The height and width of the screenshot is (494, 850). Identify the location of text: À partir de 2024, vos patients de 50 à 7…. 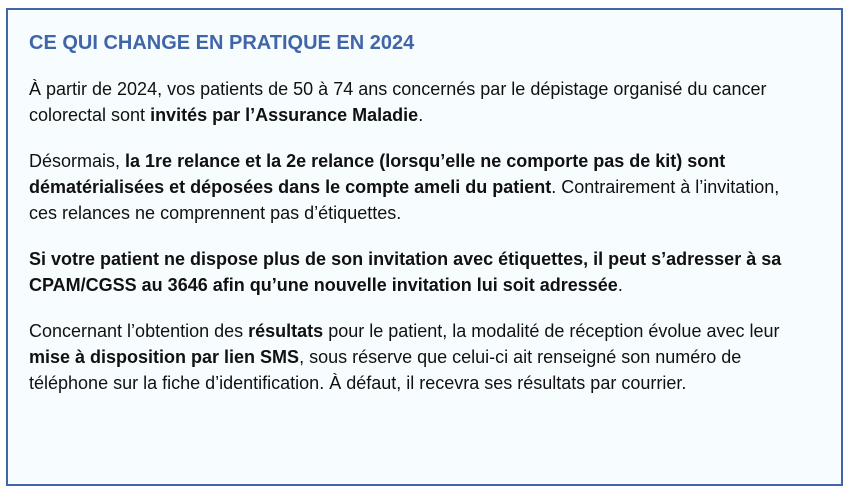
(398, 102).